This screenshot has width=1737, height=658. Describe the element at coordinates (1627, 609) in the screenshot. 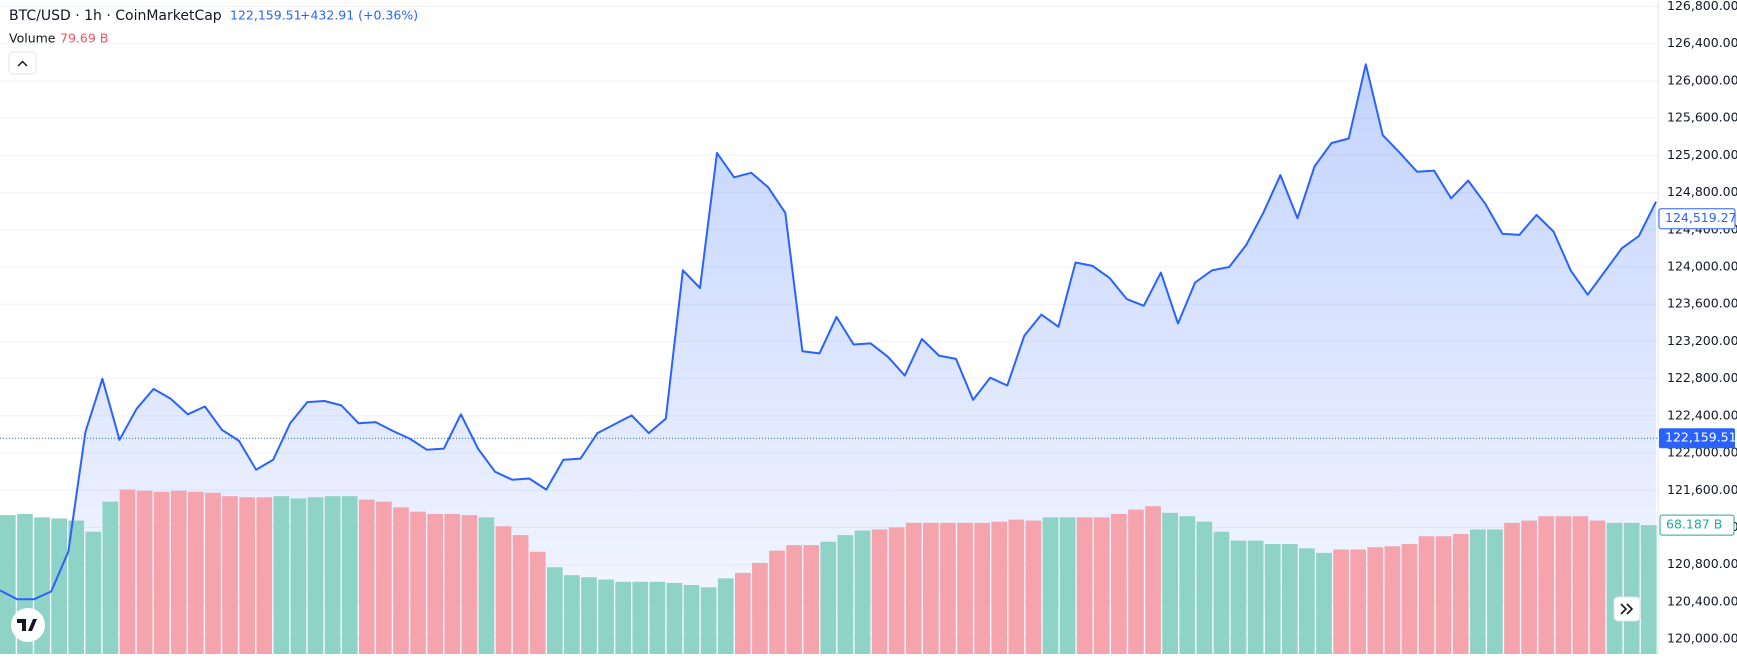

I see `scroll-right-button` at that location.